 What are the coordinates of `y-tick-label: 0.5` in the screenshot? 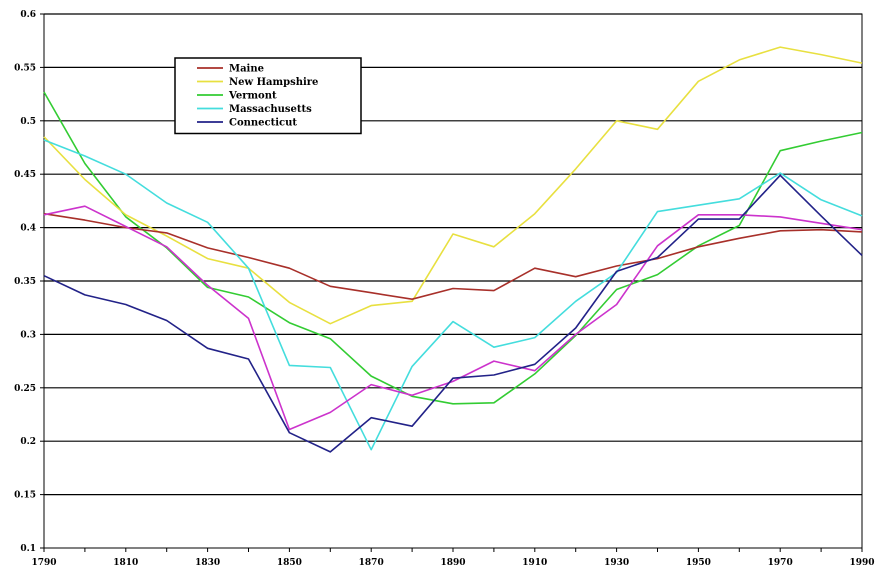 It's located at (28, 122).